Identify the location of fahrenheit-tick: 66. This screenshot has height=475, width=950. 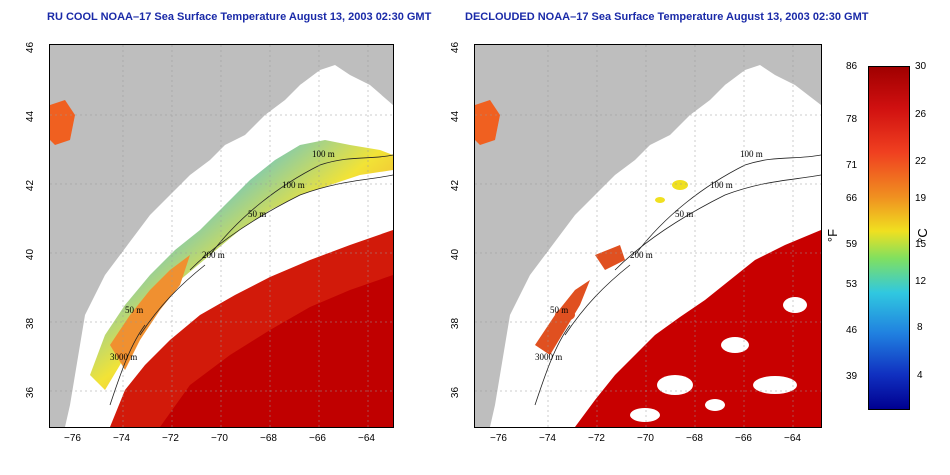
(852, 198).